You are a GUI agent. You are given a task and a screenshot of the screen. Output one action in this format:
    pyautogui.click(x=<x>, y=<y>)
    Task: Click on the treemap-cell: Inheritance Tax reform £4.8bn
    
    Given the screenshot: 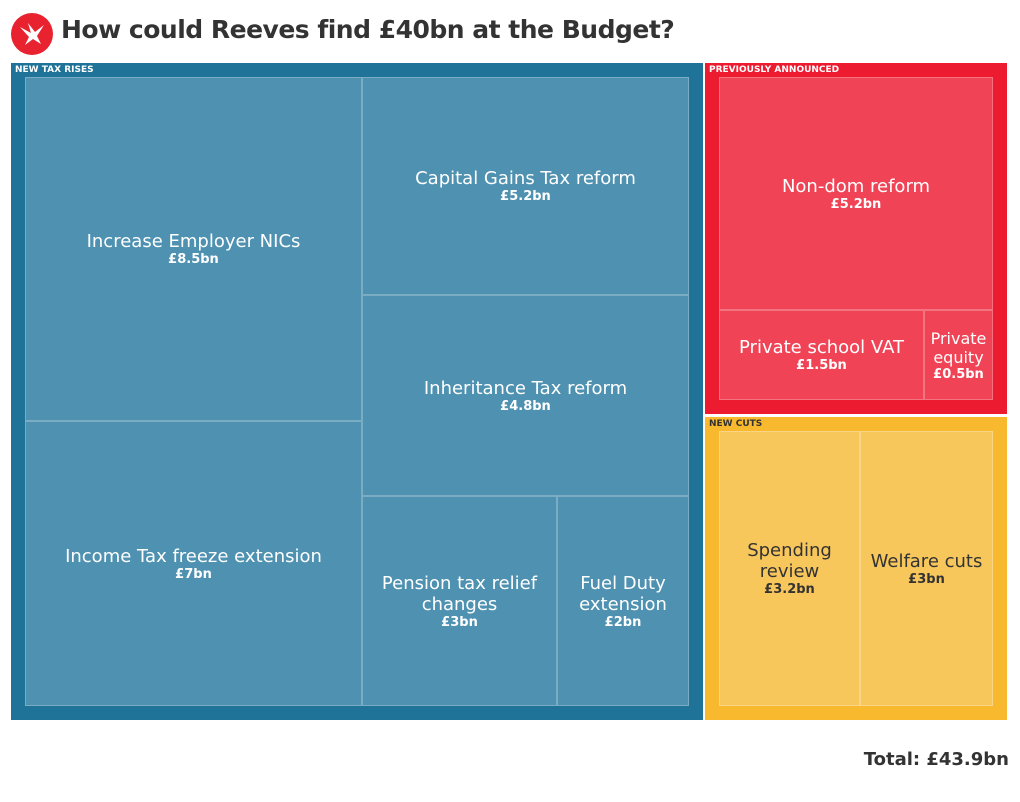 What is the action you would take?
    pyautogui.click(x=525, y=395)
    